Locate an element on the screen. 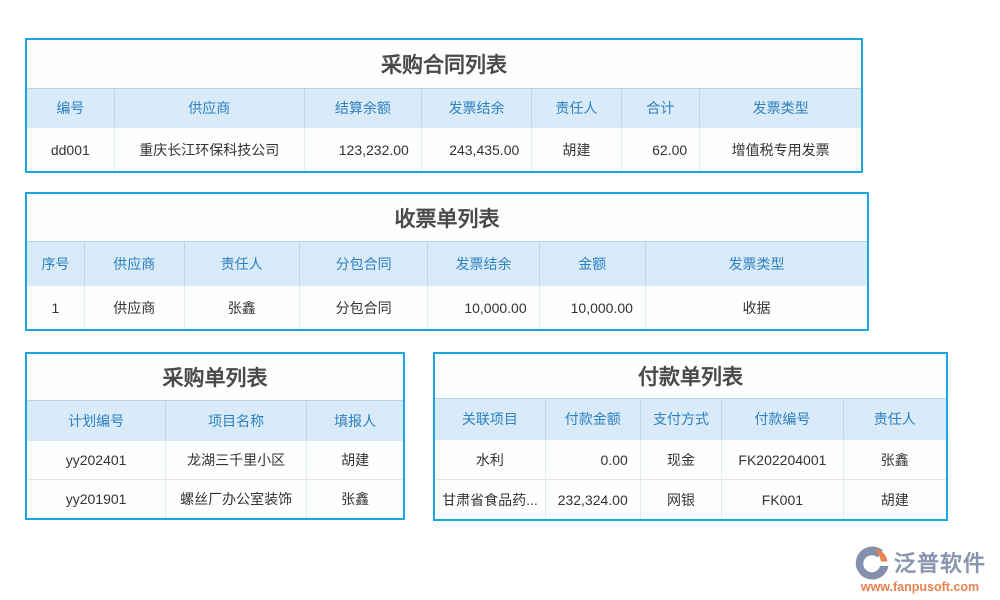 The height and width of the screenshot is (600, 1000). table-cell: 243,435.00 is located at coordinates (476, 149).